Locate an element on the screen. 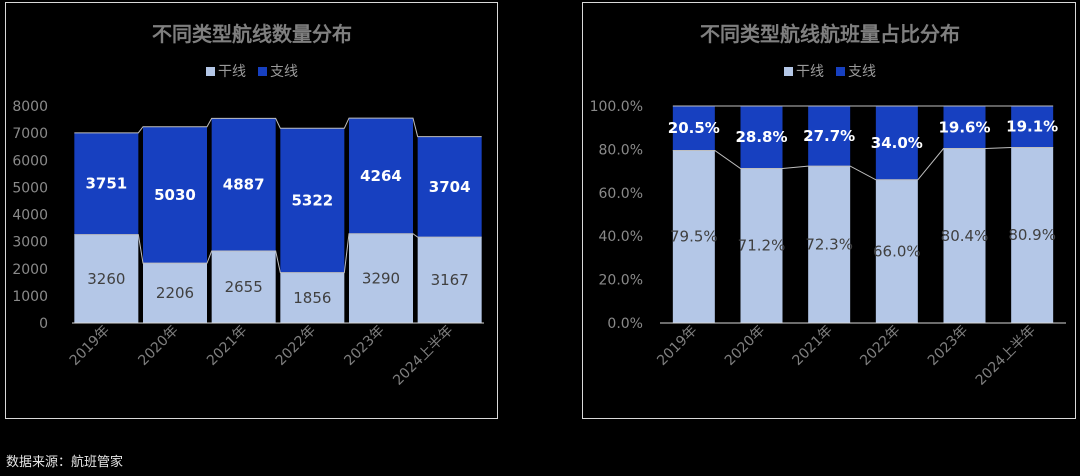 Image resolution: width=1080 pixels, height=476 pixels. data-label-trunk: 3167 is located at coordinates (450, 280).